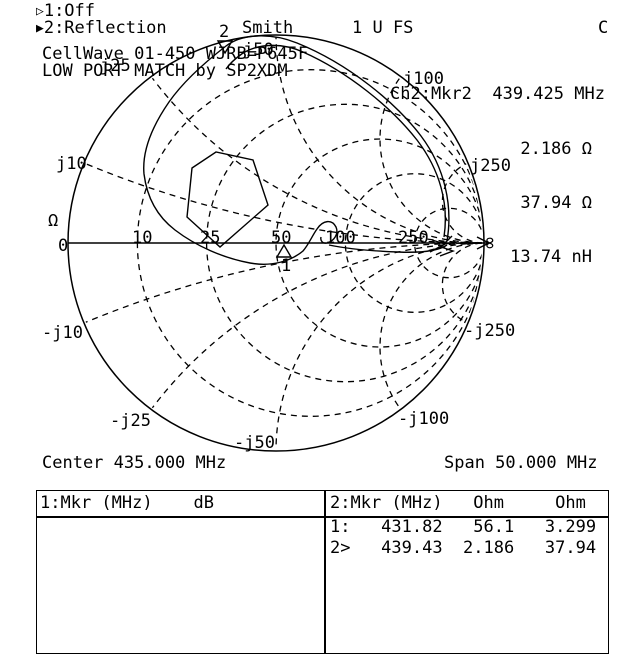  What do you see at coordinates (115, 66) in the screenshot?
I see `label-j25: j25` at bounding box center [115, 66].